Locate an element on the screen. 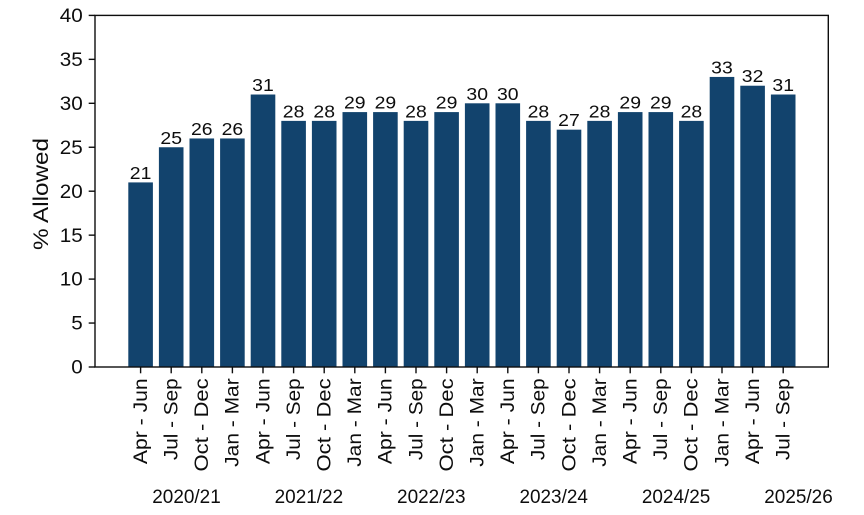  svg-text: 33 is located at coordinates (722, 67).